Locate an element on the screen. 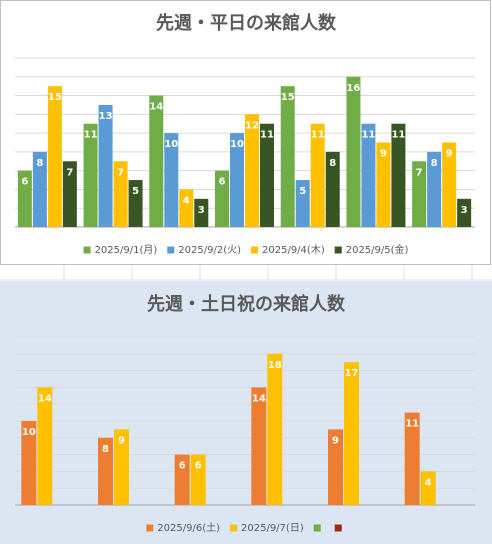 The height and width of the screenshot is (544, 492). chart-title: 先週・土日祝の来館人数 is located at coordinates (246, 304).